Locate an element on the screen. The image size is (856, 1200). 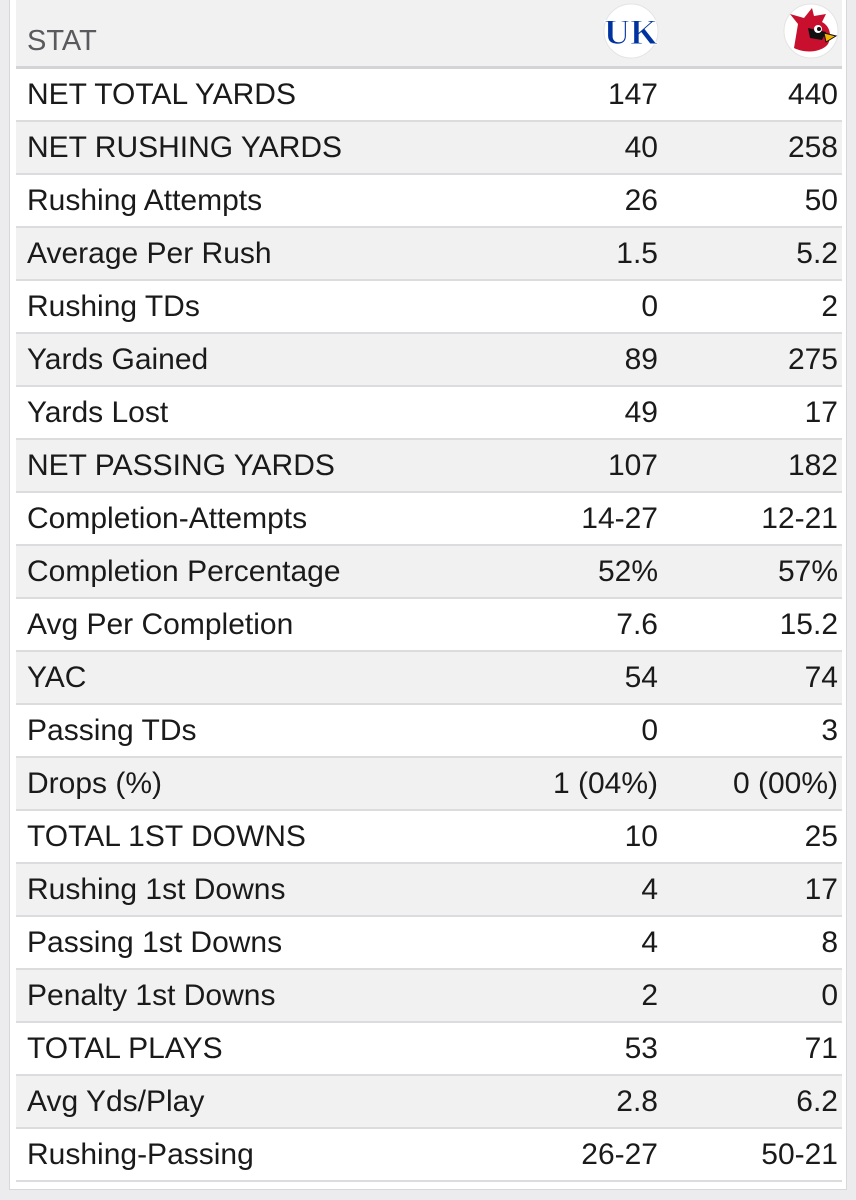
kentucky-logo-icon: UK is located at coordinates (631, 31).